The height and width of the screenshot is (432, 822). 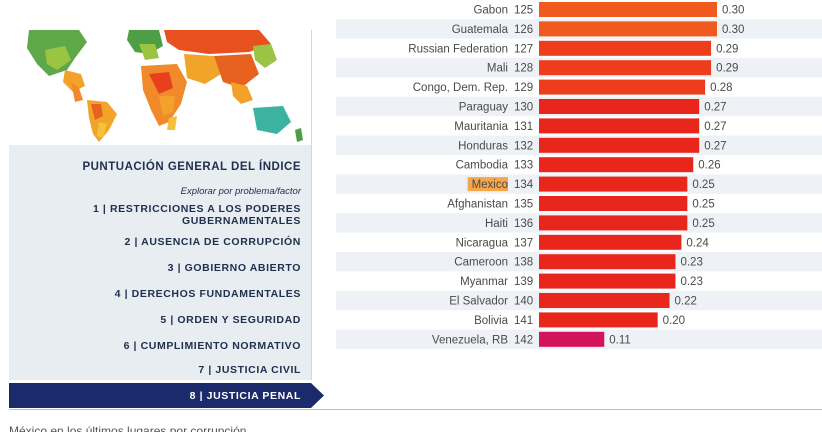 What do you see at coordinates (523, 146) in the screenshot?
I see `rank-label: 132` at bounding box center [523, 146].